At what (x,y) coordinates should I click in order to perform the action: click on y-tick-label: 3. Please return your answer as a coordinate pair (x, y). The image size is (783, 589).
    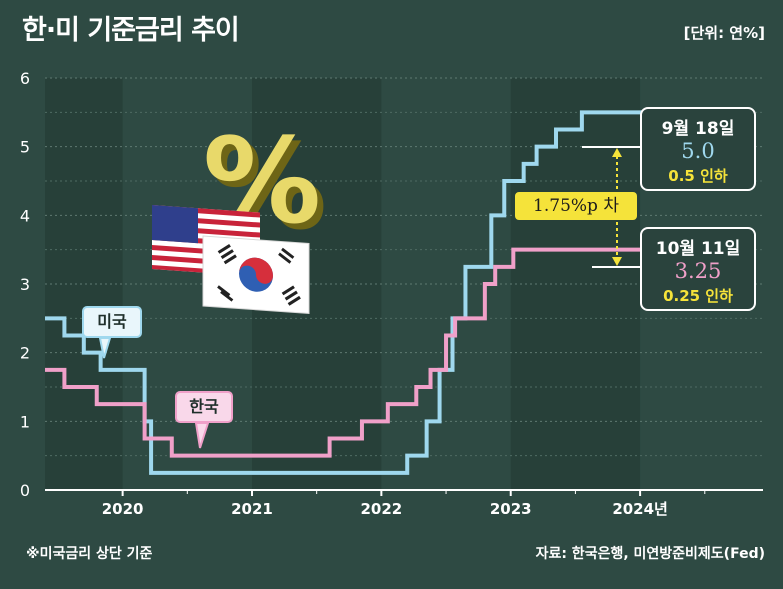
    Looking at the image, I should click on (25, 284).